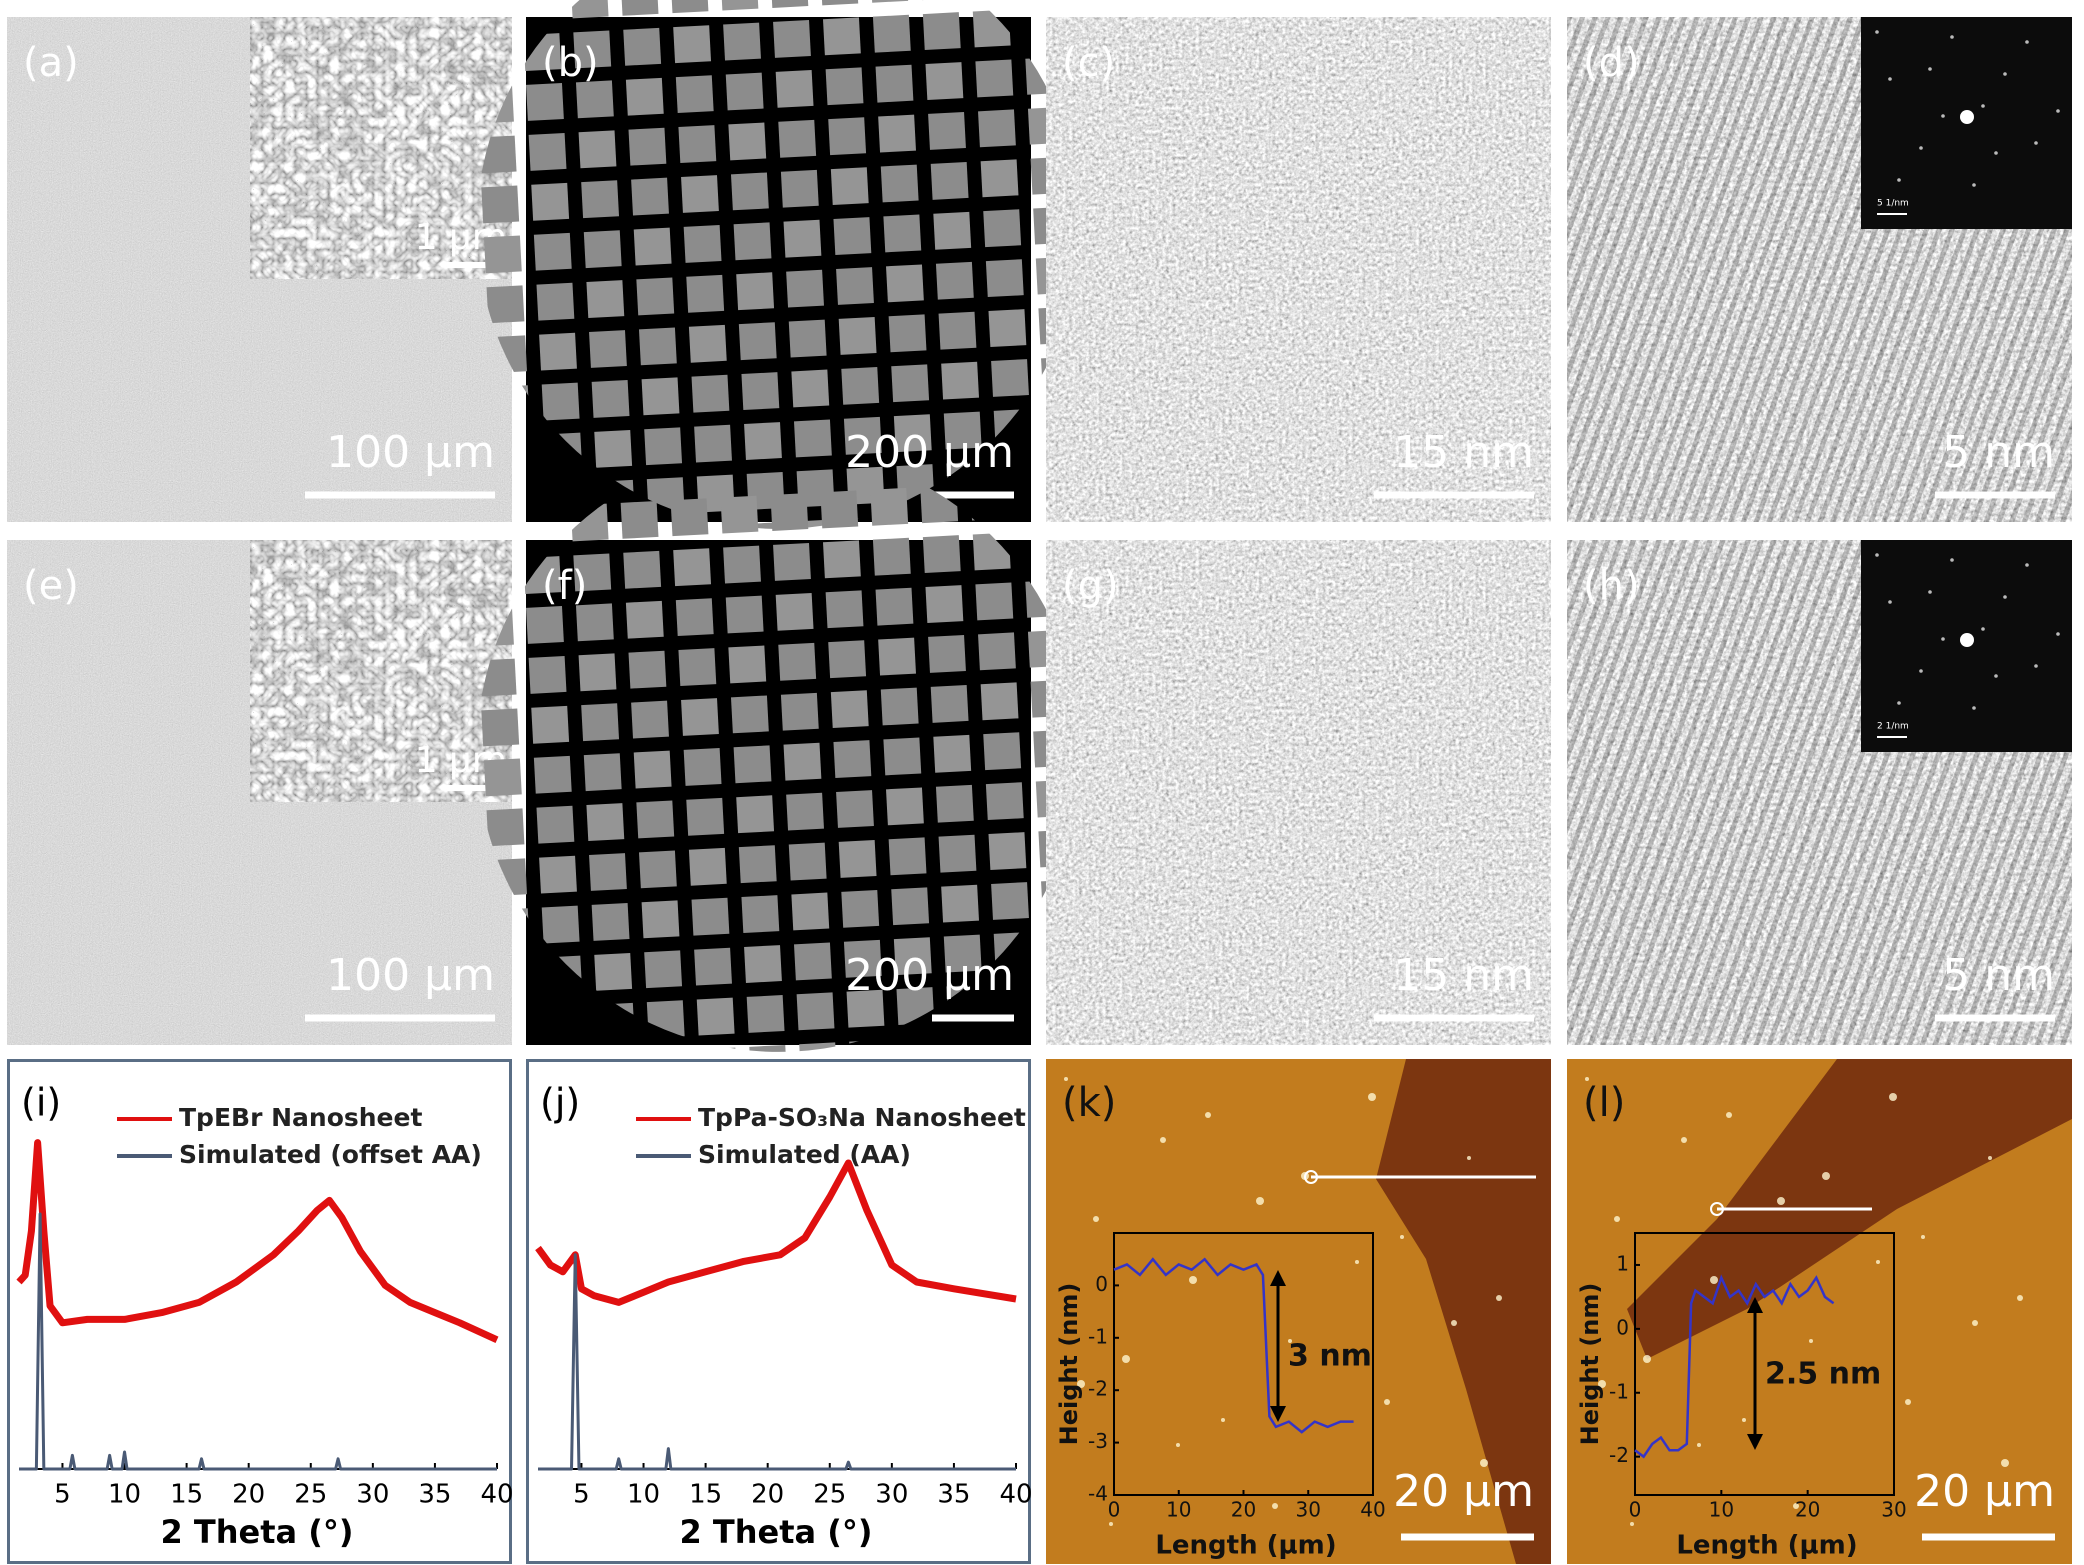 Image resolution: width=2084 pixels, height=1565 pixels. What do you see at coordinates (1098, 1494) in the screenshot?
I see `y-tick-label: -4` at bounding box center [1098, 1494].